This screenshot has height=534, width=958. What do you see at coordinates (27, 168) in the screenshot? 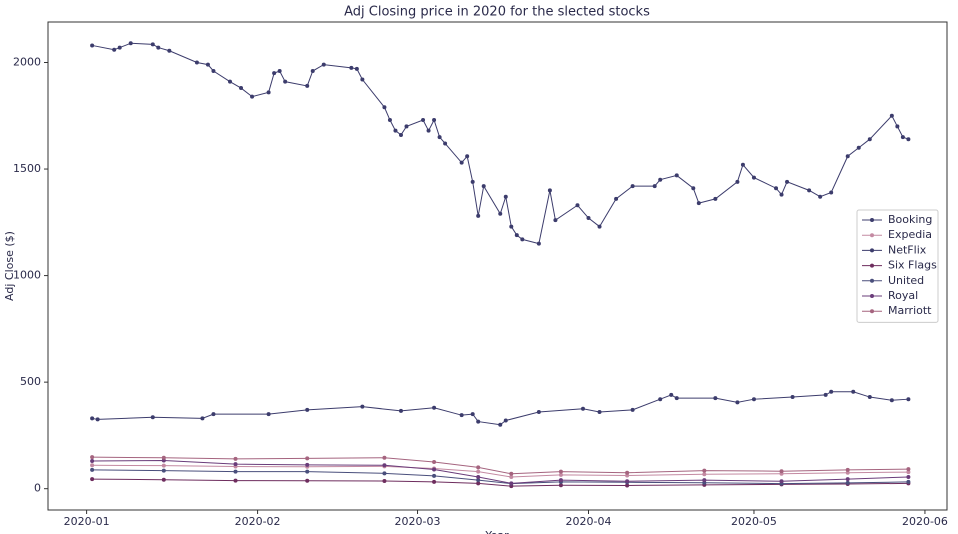
I see `y-tick-label: 1500` at bounding box center [27, 168].